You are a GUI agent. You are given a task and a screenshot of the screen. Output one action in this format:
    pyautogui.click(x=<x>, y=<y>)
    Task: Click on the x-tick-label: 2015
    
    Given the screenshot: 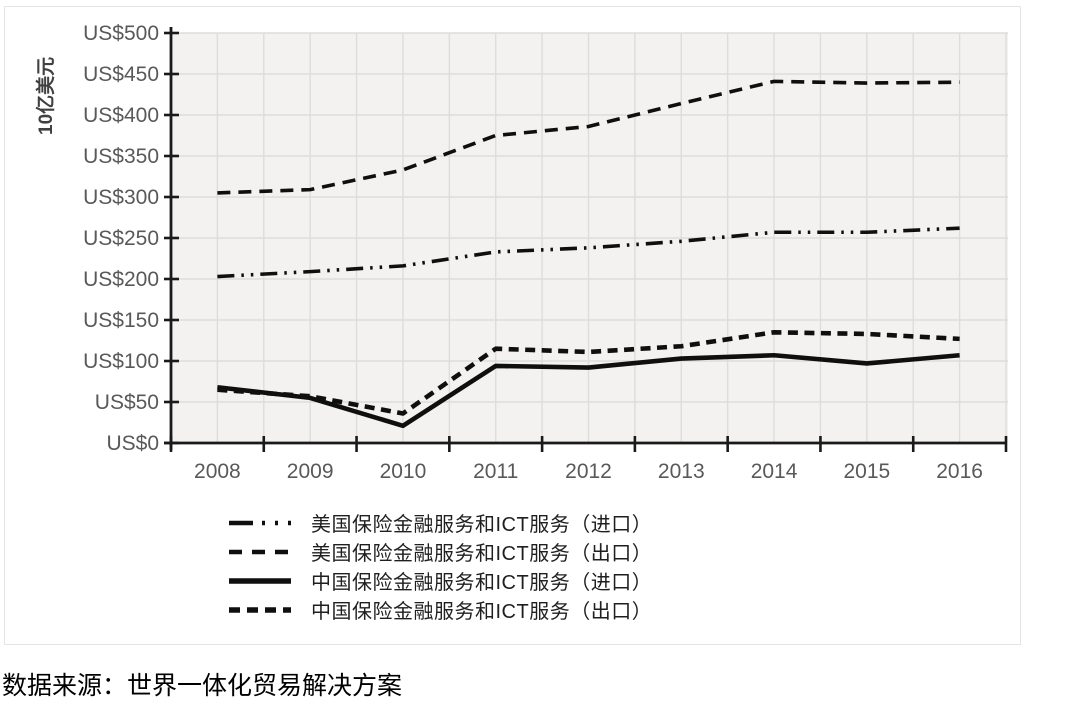 What is the action you would take?
    pyautogui.click(x=866, y=471)
    